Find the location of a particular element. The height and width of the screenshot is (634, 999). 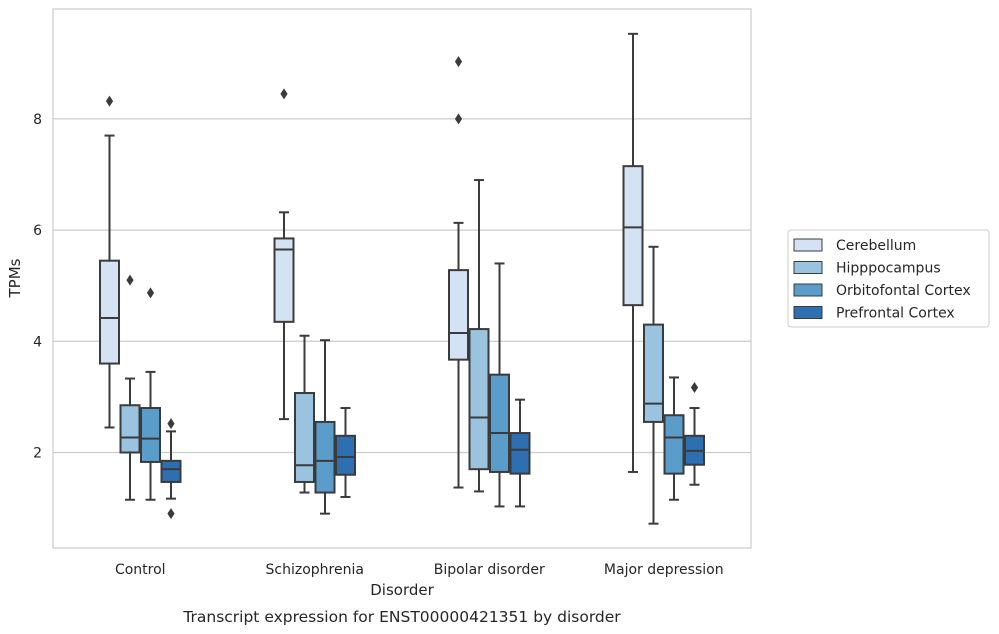

y-tick-label: 2 is located at coordinates (37, 454).